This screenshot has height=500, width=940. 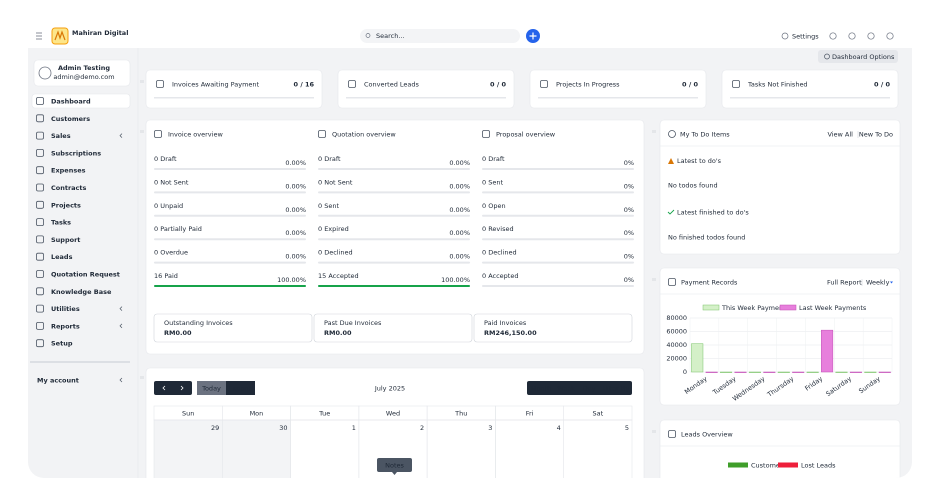 I want to click on menu-item: Support, so click(x=65, y=240).